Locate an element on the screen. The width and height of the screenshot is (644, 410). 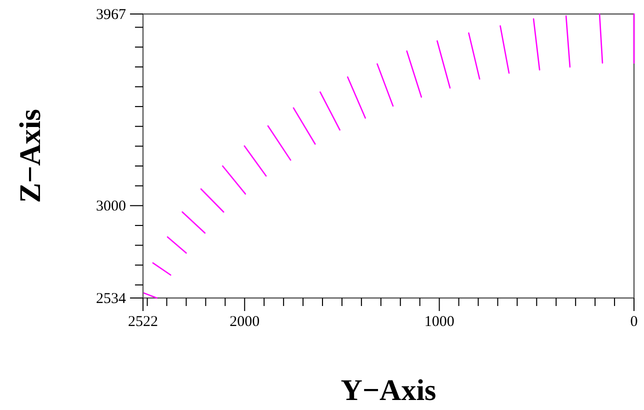
y-tick-label: 3967 is located at coordinates (111, 15).